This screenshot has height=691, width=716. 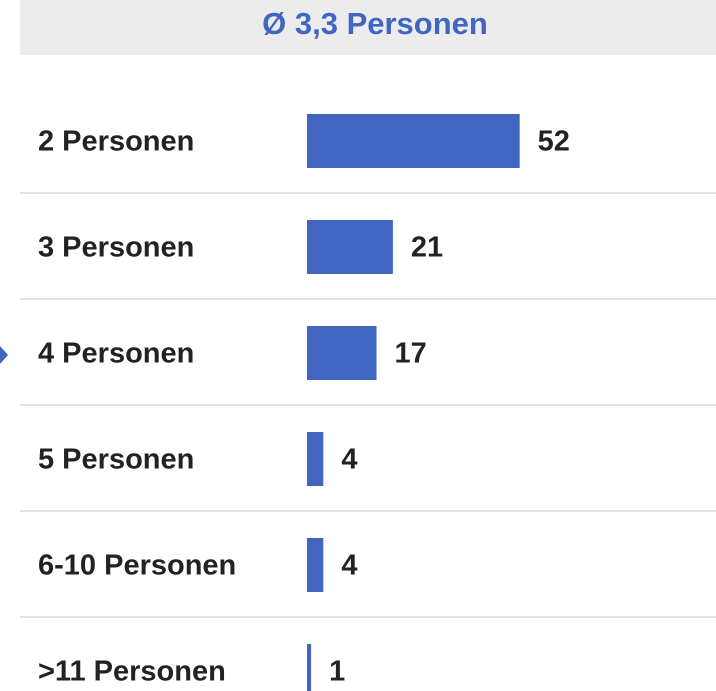 What do you see at coordinates (411, 354) in the screenshot?
I see `value-label: 17` at bounding box center [411, 354].